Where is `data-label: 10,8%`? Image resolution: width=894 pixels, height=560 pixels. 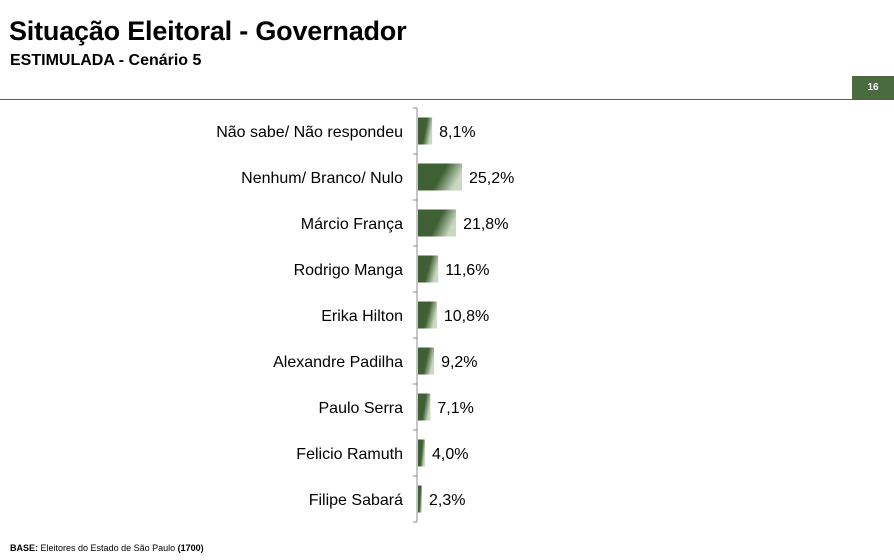
data-label: 10,8% is located at coordinates (466, 316).